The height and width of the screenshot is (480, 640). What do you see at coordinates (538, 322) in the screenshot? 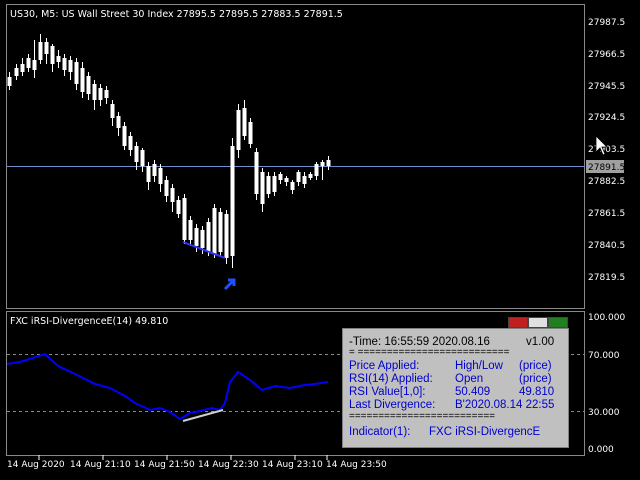
I see `panel-white-button` at bounding box center [538, 322].